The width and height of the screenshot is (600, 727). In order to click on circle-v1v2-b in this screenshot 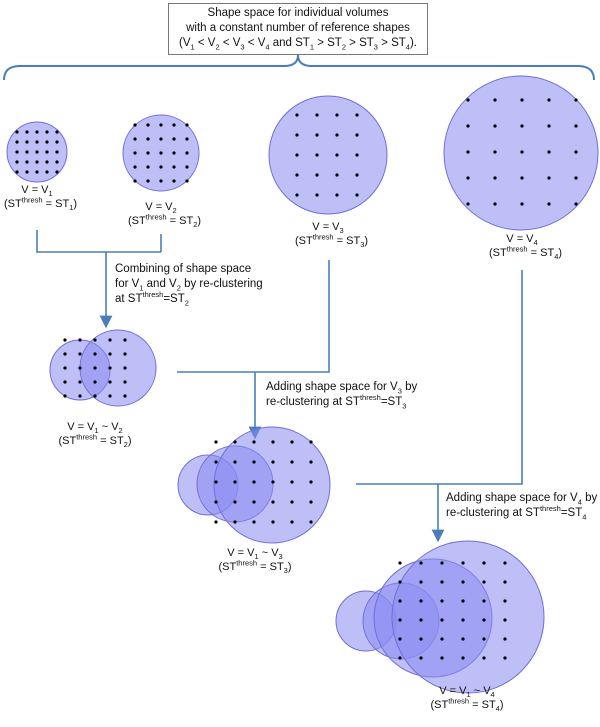, I will do `click(118, 368)`.